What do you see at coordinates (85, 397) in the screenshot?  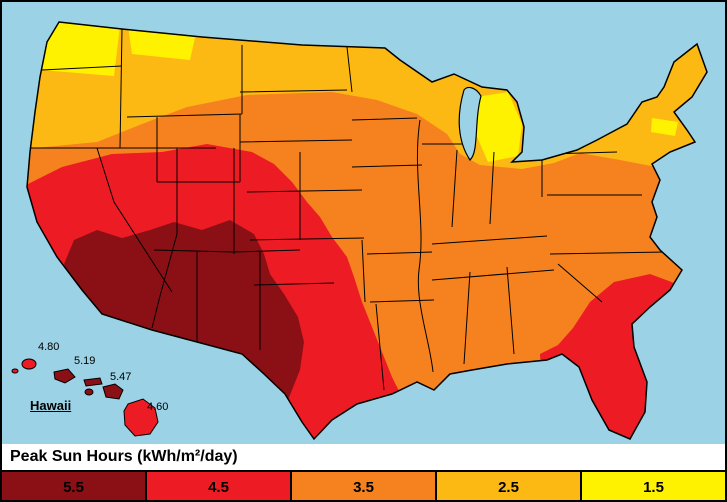 I see `hawaii-islands` at bounding box center [85, 397].